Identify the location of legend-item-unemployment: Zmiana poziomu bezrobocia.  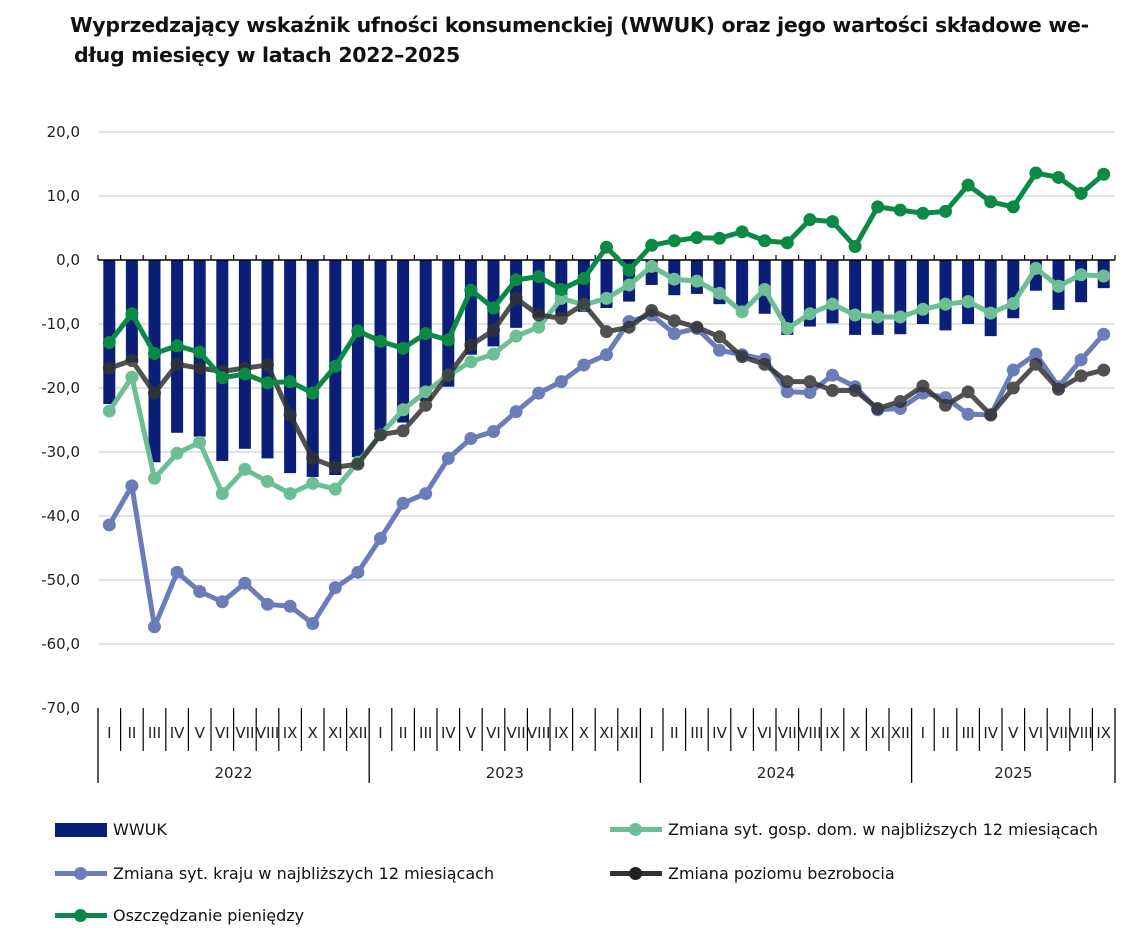
(752, 873).